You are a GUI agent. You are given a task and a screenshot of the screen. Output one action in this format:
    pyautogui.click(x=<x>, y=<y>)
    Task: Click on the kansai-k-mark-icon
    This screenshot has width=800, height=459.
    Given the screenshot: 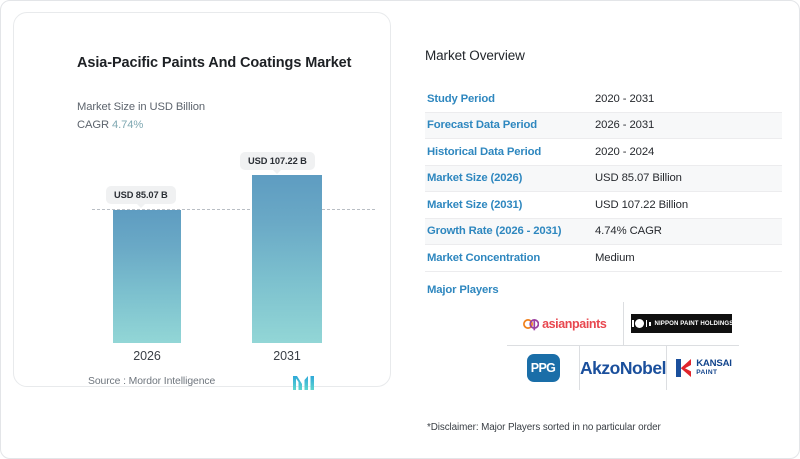 What is the action you would take?
    pyautogui.click(x=684, y=368)
    